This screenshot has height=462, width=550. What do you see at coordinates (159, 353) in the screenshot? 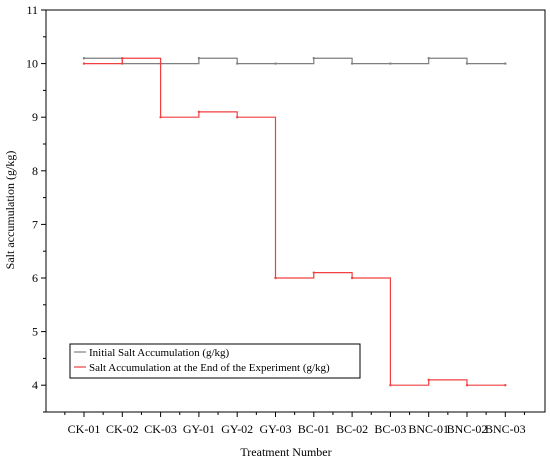
I see `legend-label-1: Initial Salt Accumulation (g/kg)` at bounding box center [159, 353].